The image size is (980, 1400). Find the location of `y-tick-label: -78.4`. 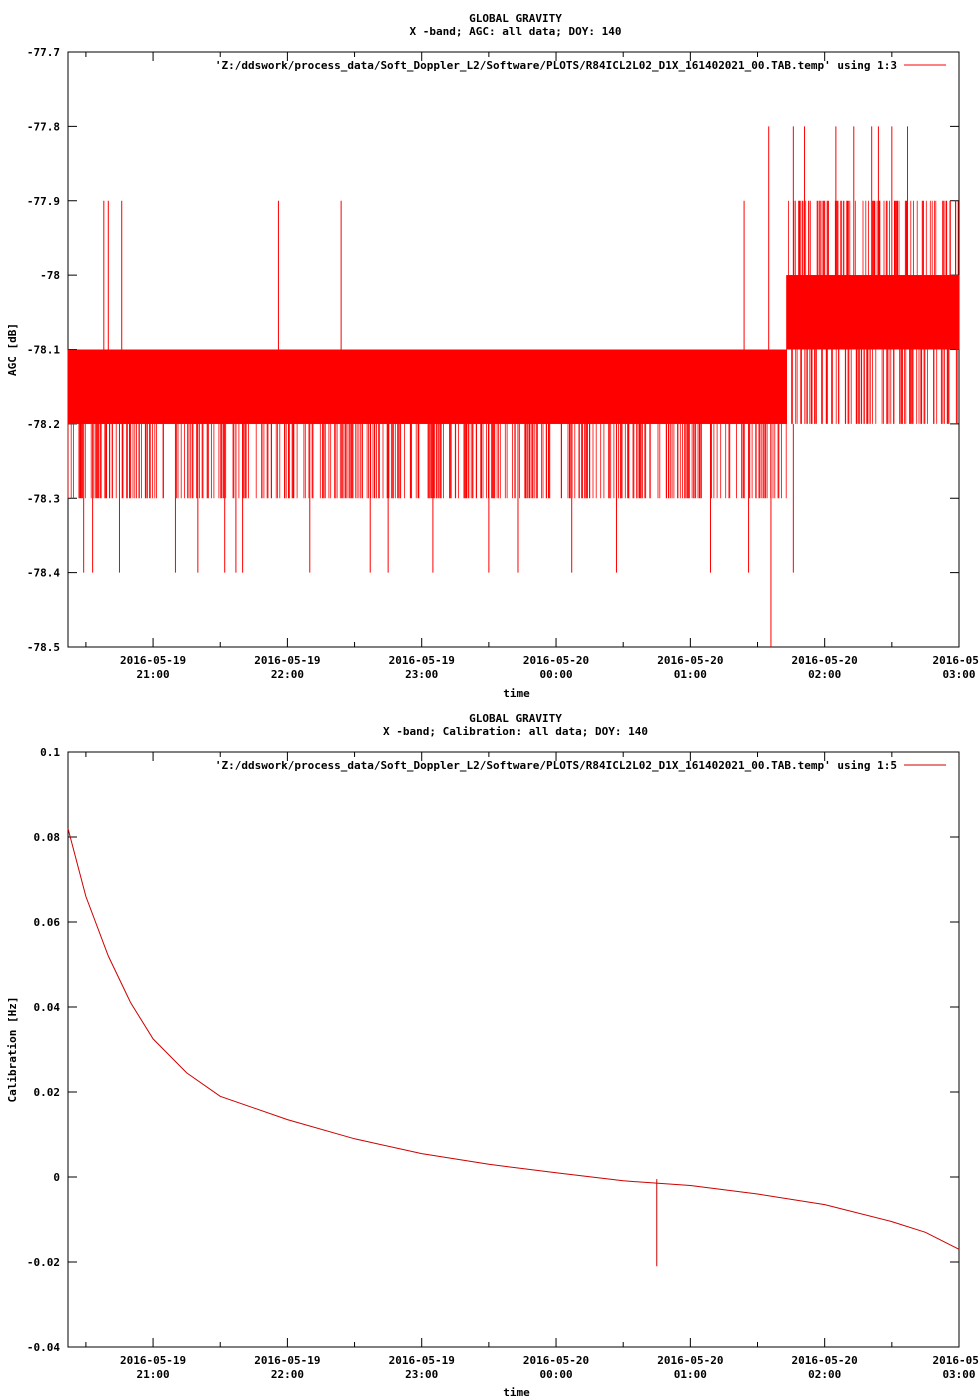

y-tick-label: -78.4 is located at coordinates (43, 573).